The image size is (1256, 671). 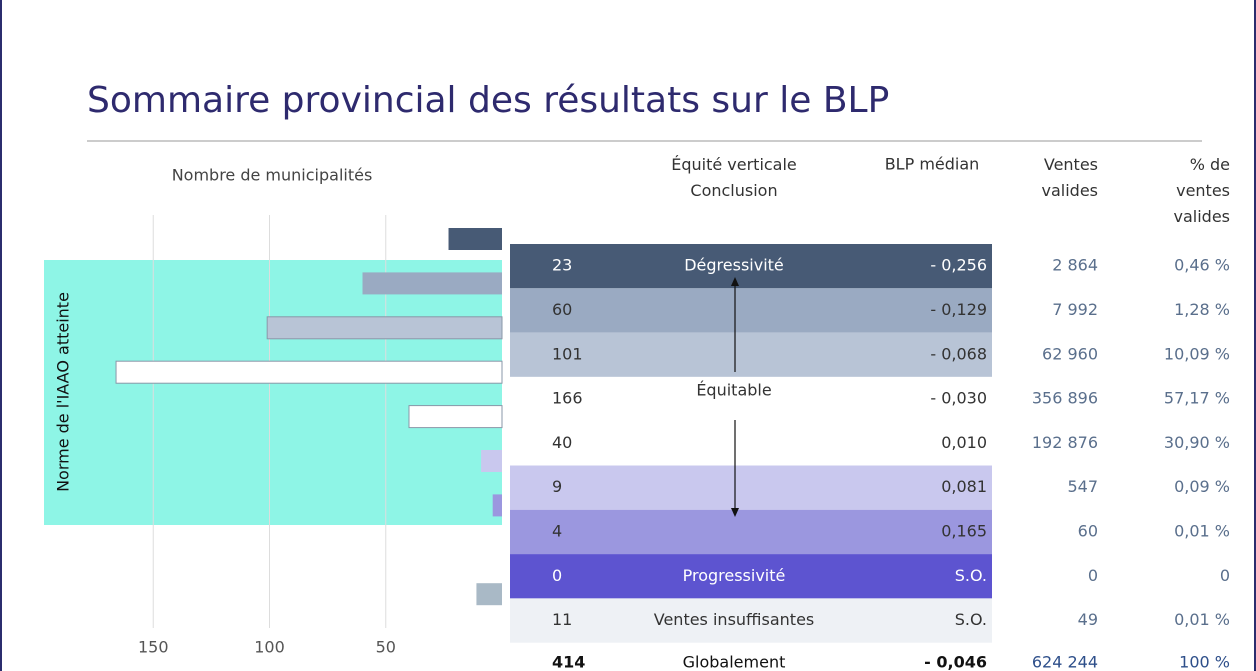 I want to click on count-cell: 11, so click(x=562, y=619).